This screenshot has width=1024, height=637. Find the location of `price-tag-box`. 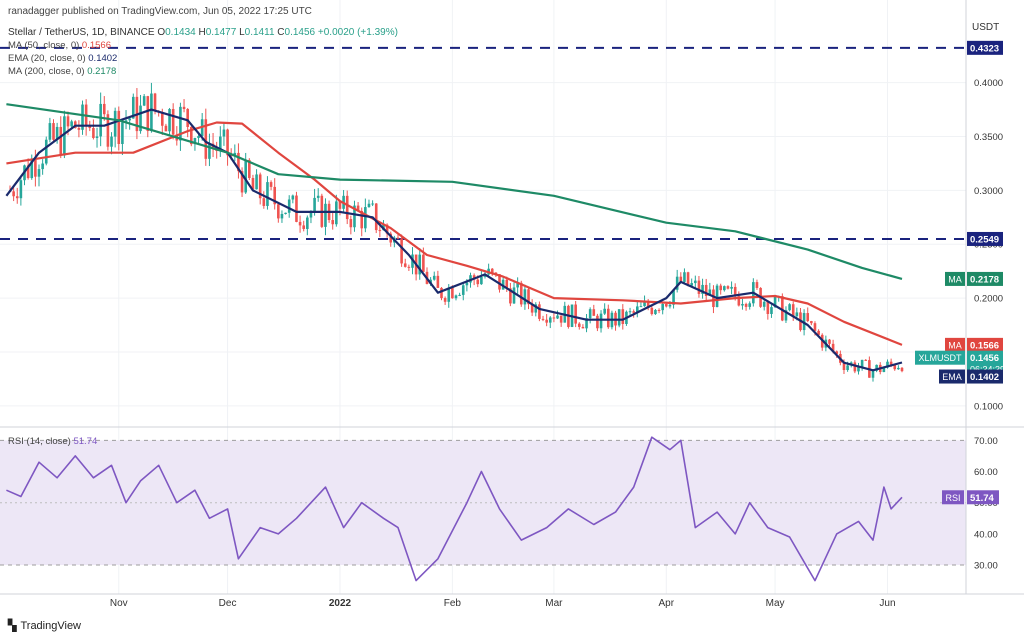

price-tag-box is located at coordinates (985, 278).